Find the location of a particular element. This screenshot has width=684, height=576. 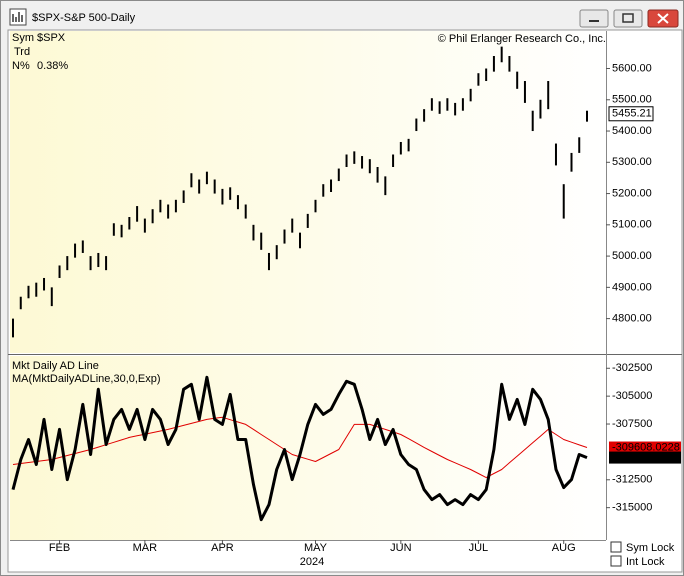

y-tick-label: -302500 is located at coordinates (632, 368).